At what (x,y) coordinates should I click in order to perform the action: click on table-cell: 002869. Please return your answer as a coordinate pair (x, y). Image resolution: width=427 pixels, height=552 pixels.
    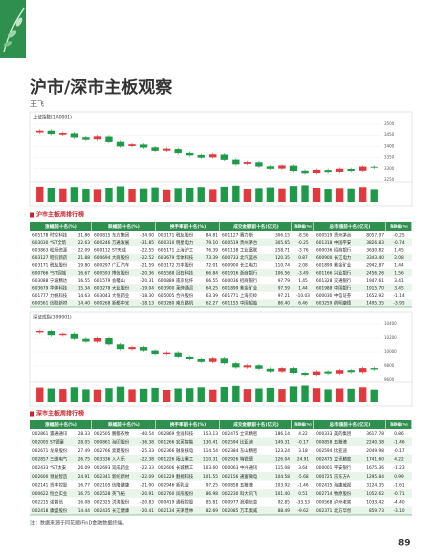
    Looking at the image, I should click on (166, 434).